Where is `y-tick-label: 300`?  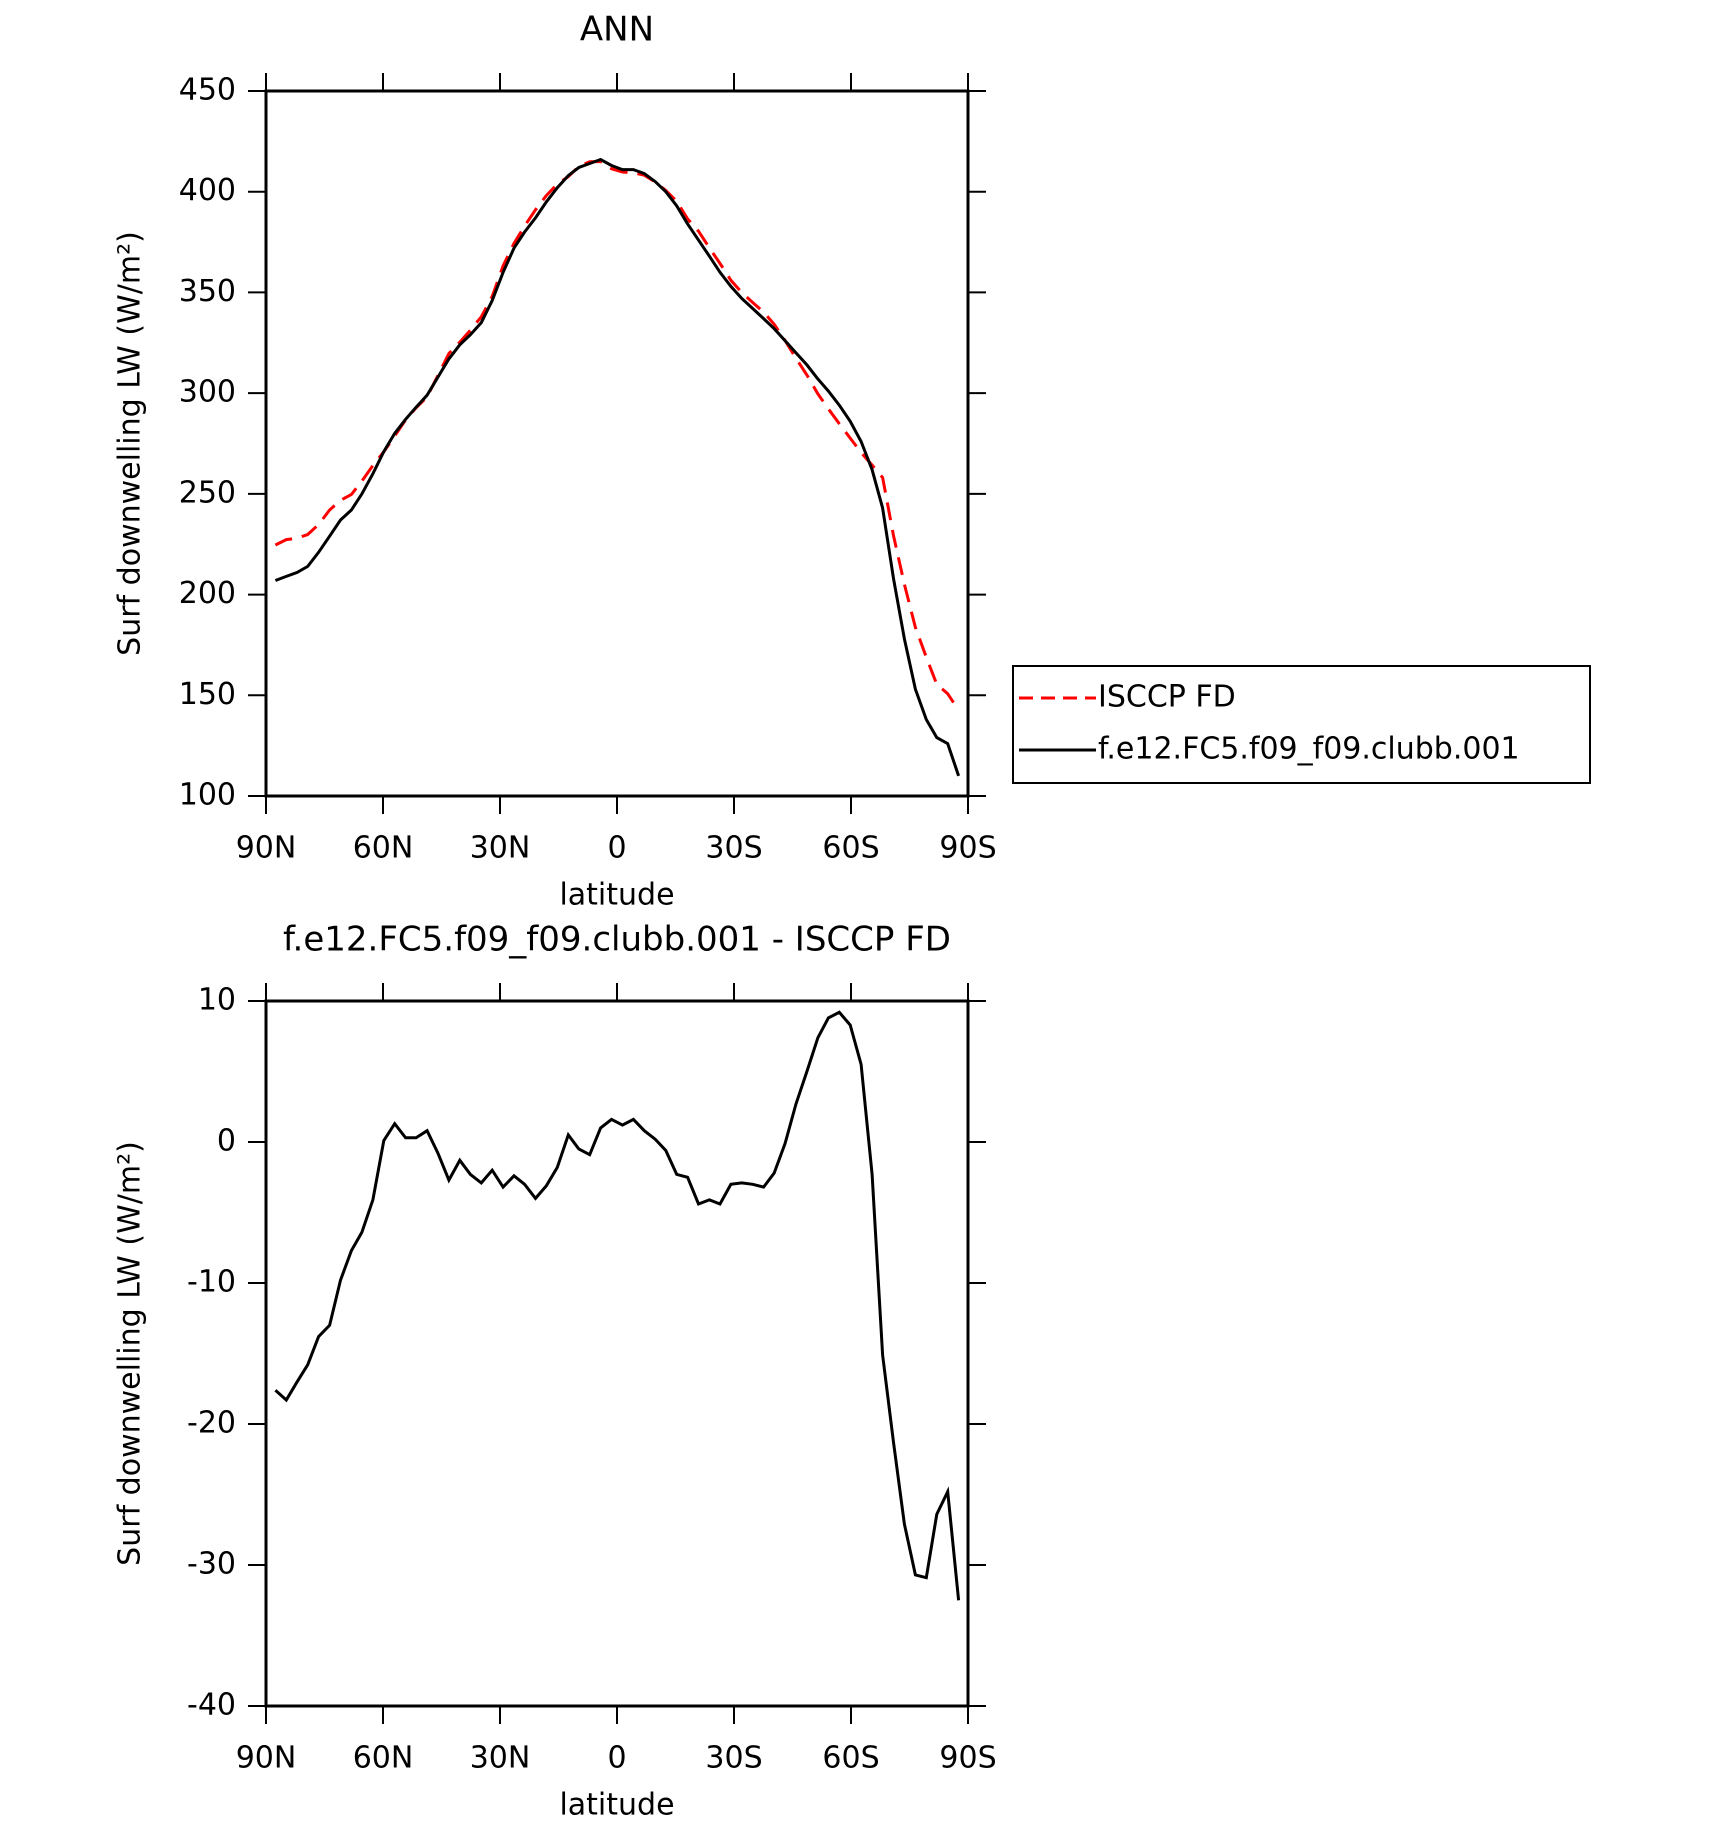
y-tick-label: 300 is located at coordinates (207, 392).